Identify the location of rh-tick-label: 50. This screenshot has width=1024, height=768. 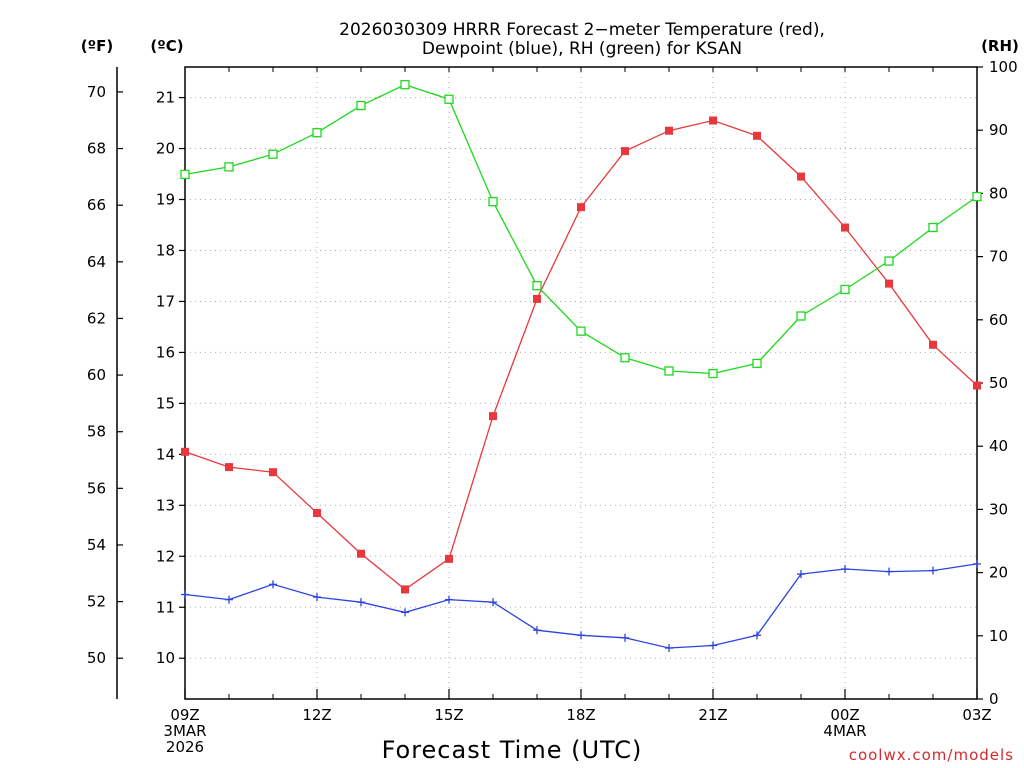
(998, 383).